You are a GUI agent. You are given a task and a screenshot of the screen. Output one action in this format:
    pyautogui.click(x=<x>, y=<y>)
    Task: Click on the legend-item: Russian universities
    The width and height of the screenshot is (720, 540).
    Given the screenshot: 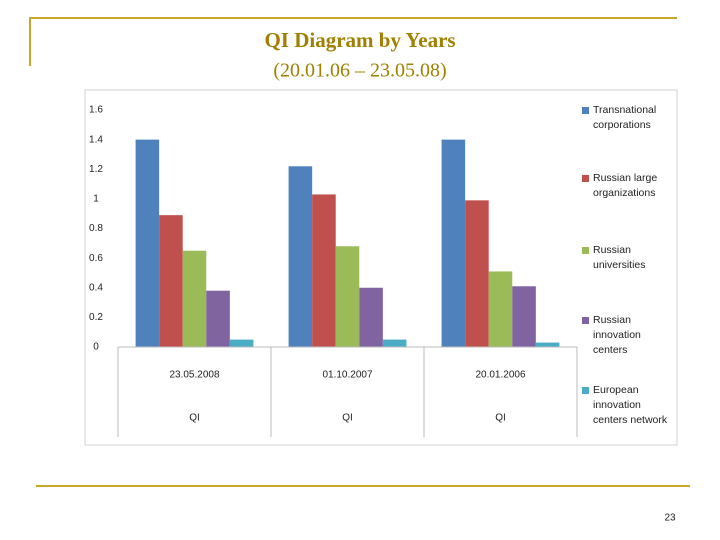 What is the action you would take?
    pyautogui.click(x=628, y=258)
    